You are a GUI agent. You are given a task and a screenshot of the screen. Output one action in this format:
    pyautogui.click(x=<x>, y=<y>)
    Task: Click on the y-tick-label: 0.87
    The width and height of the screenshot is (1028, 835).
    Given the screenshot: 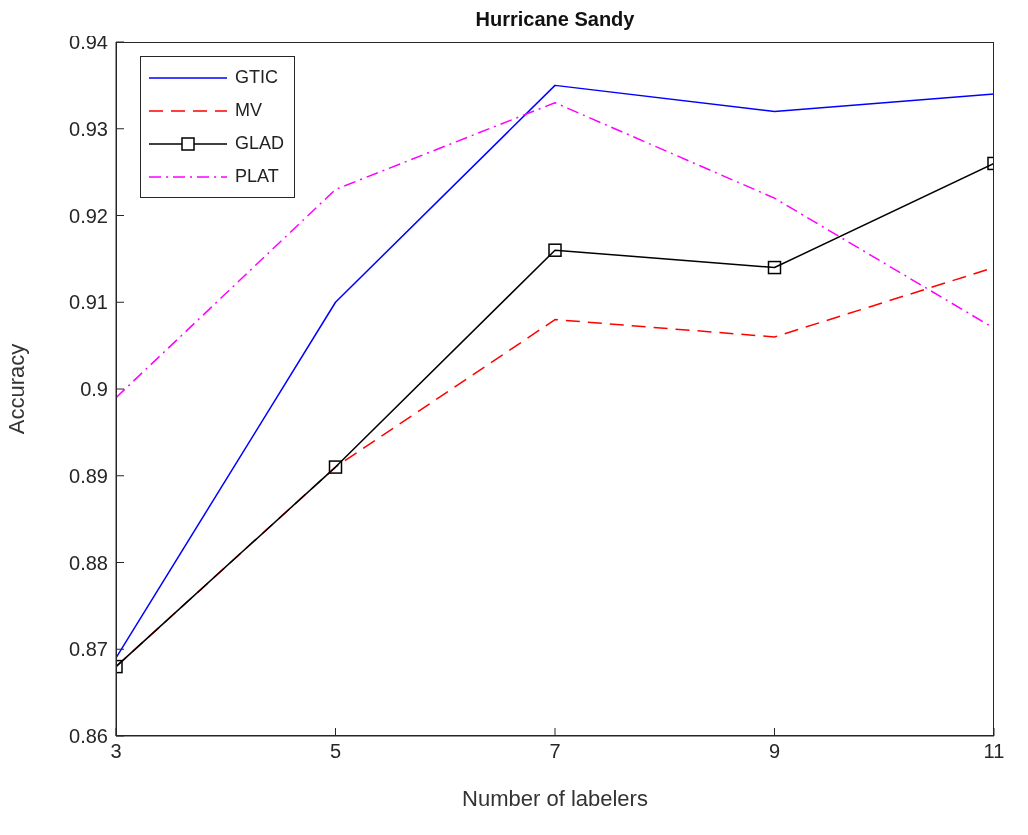 What is the action you would take?
    pyautogui.click(x=88, y=649)
    